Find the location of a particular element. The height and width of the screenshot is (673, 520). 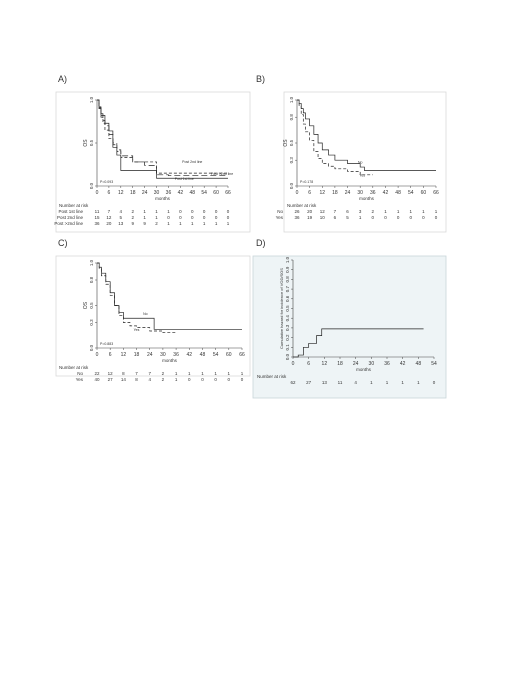

series-label: Post 2nd line is located at coordinates (192, 162).